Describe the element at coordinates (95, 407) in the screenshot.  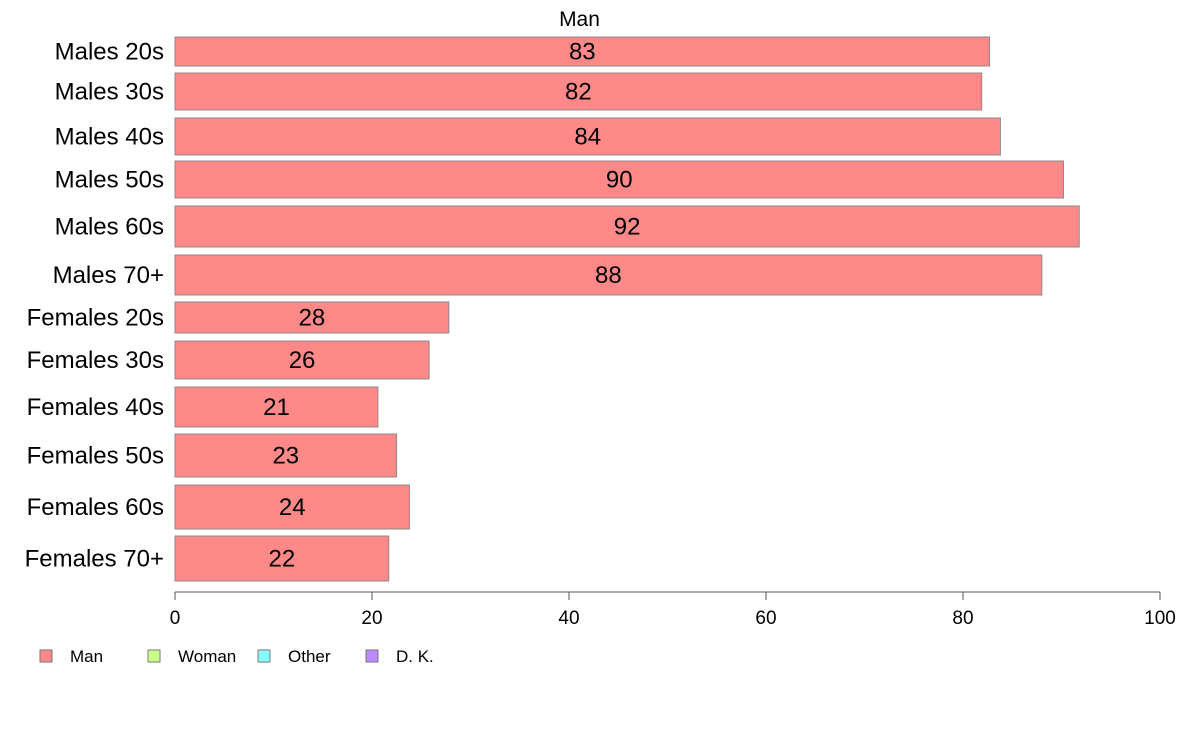
I see `category-label: Females 40s` at that location.